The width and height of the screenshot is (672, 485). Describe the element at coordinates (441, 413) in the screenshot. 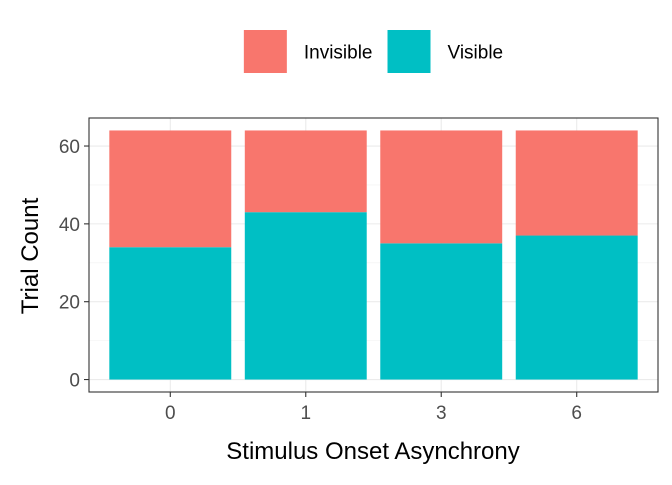

I see `x-tick-label: 3` at that location.